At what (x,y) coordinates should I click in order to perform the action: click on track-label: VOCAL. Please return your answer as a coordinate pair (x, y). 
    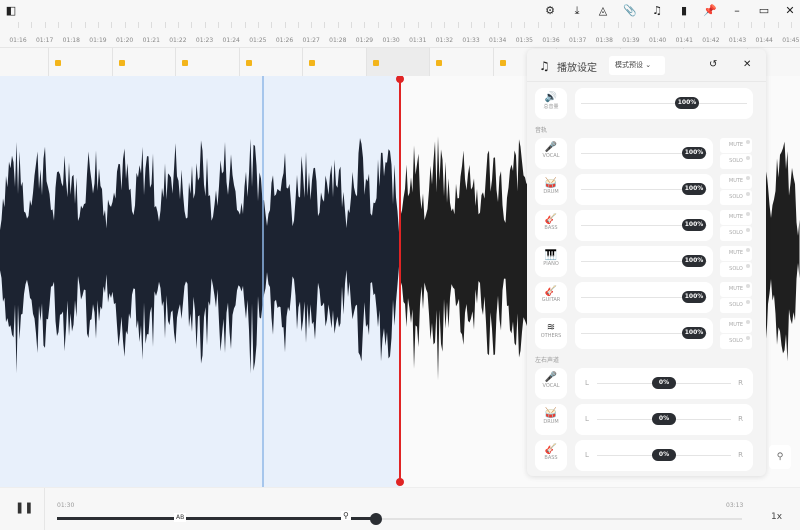
    Looking at the image, I should click on (551, 156).